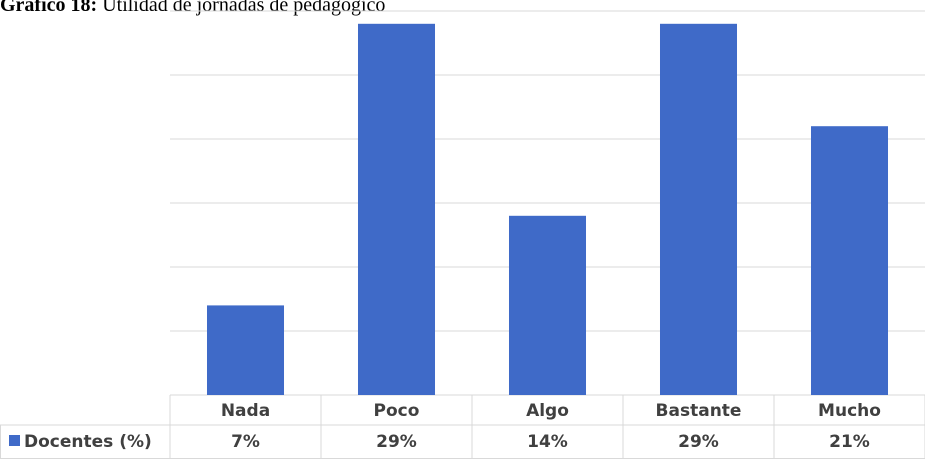 This screenshot has height=459, width=925. What do you see at coordinates (245, 411) in the screenshot?
I see `x-tick-label: Nada` at bounding box center [245, 411].